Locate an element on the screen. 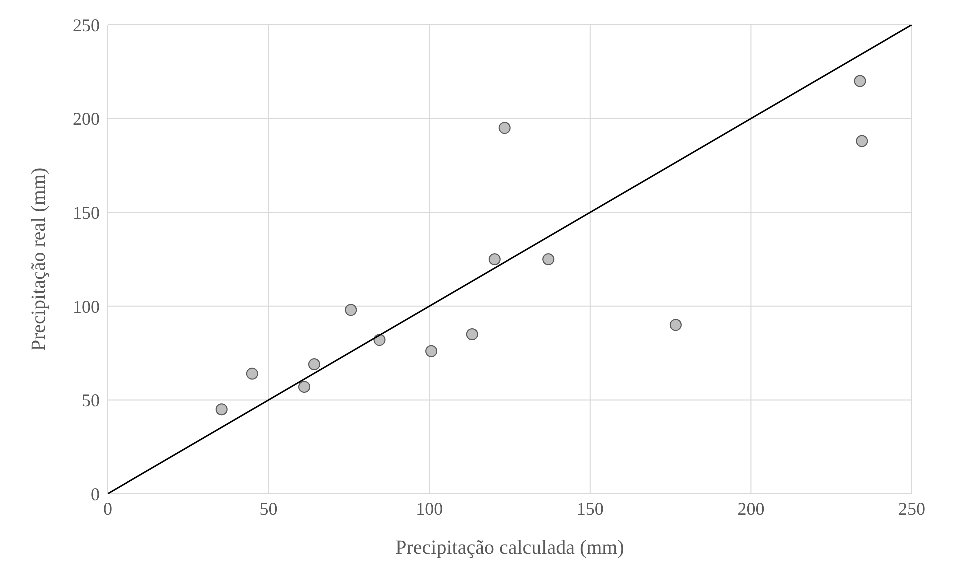  x-tick-label: 100 is located at coordinates (430, 508).